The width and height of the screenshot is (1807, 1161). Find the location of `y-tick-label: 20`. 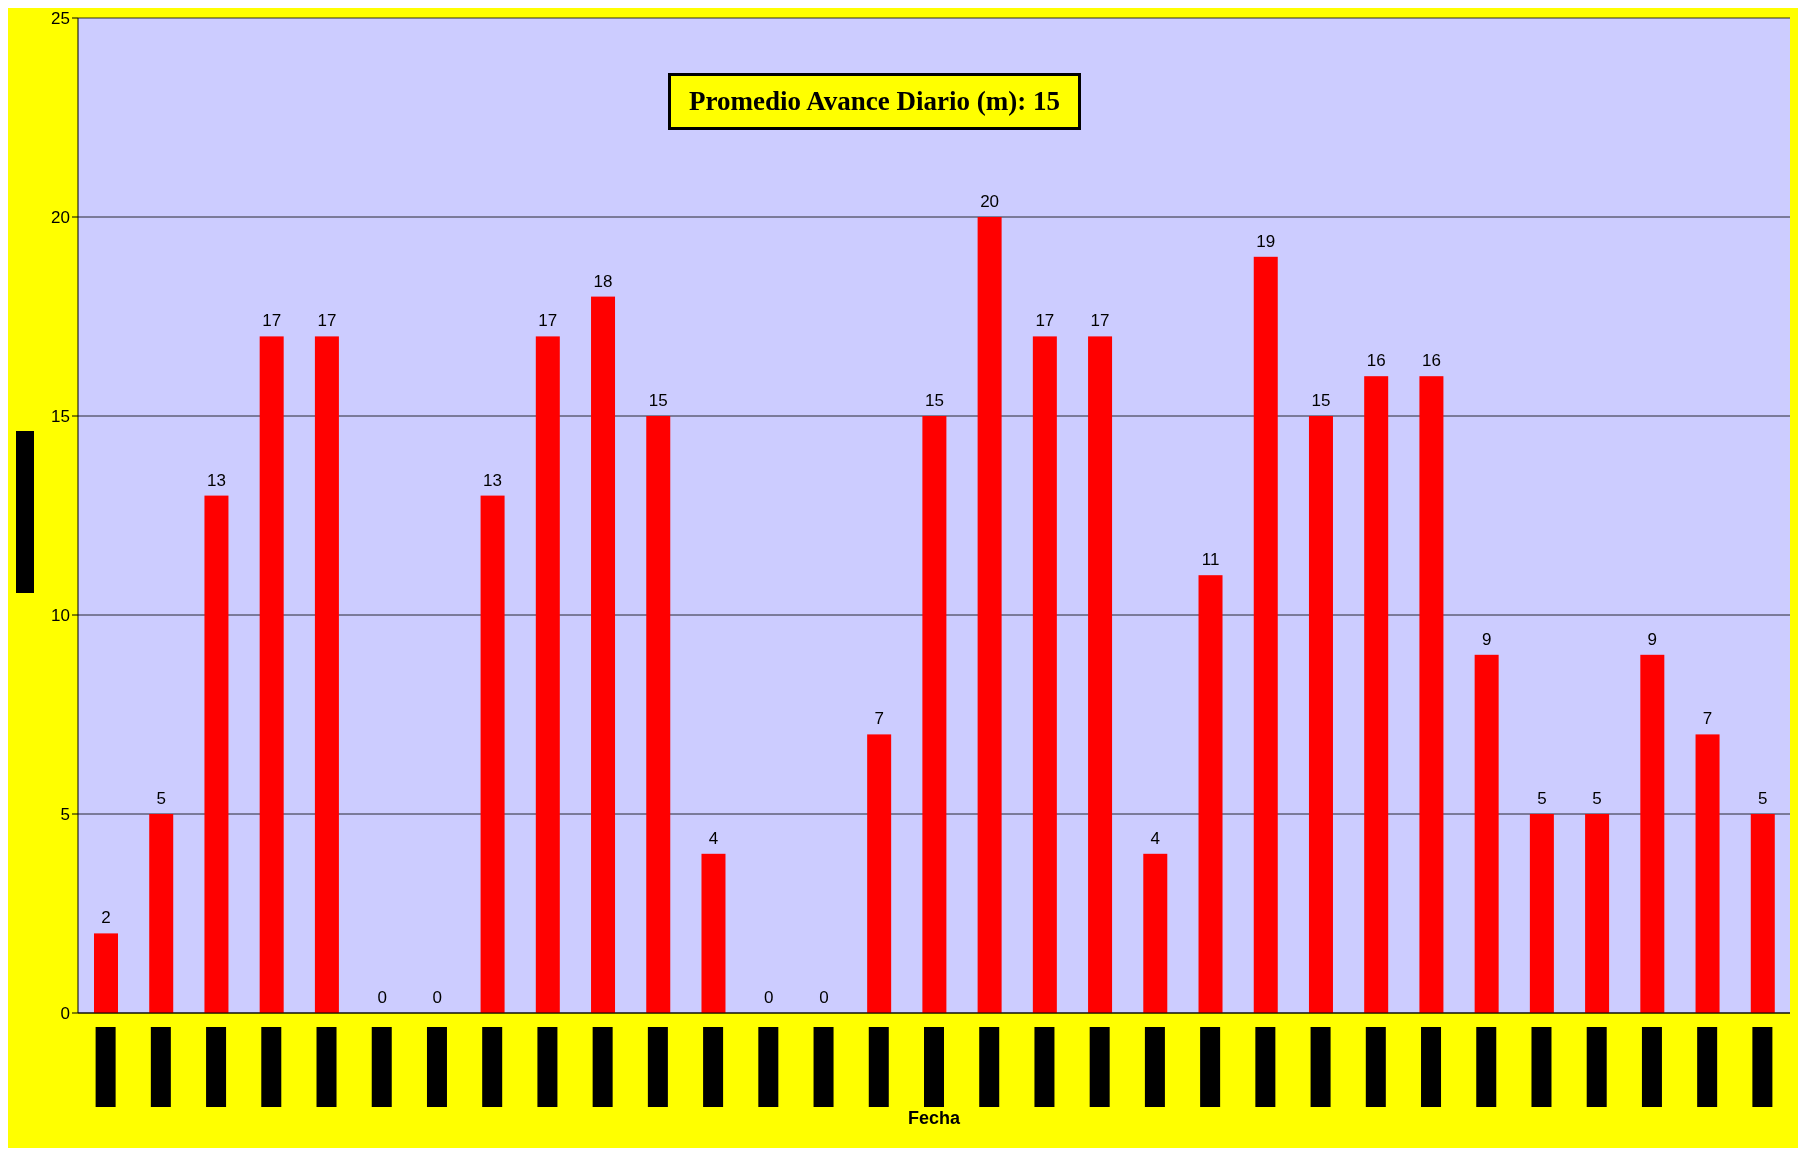

y-tick-label: 20 is located at coordinates (60, 218).